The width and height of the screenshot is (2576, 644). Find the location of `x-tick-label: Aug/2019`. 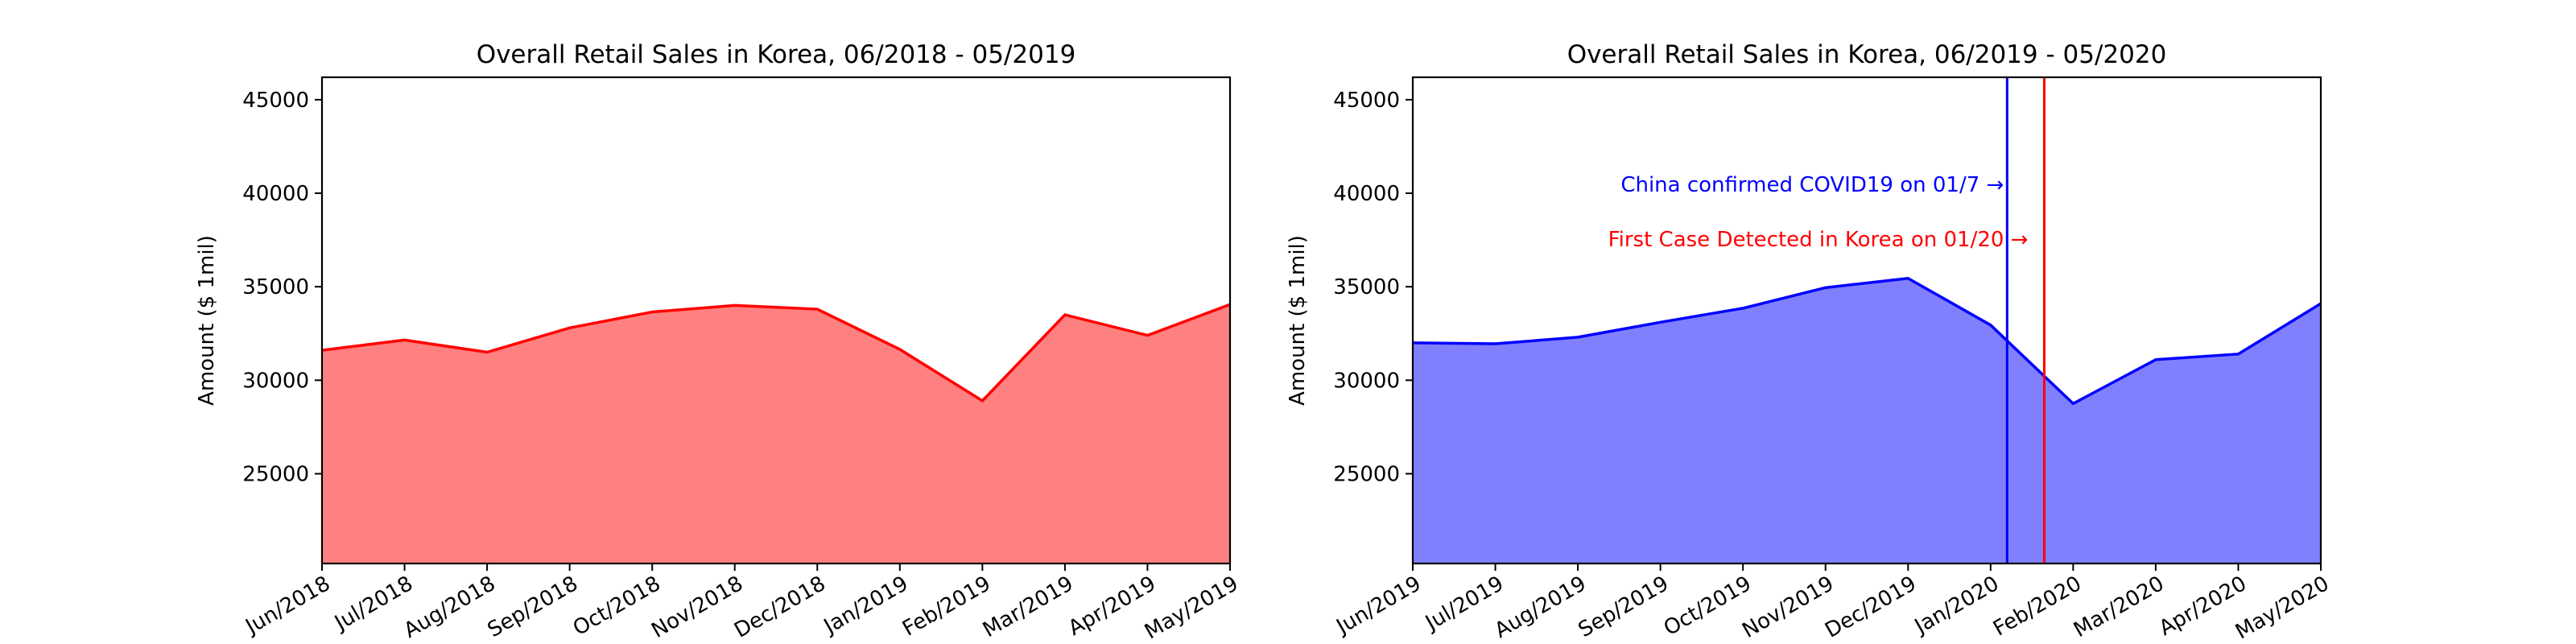

x-tick-label: Aug/2019 is located at coordinates (1541, 607).